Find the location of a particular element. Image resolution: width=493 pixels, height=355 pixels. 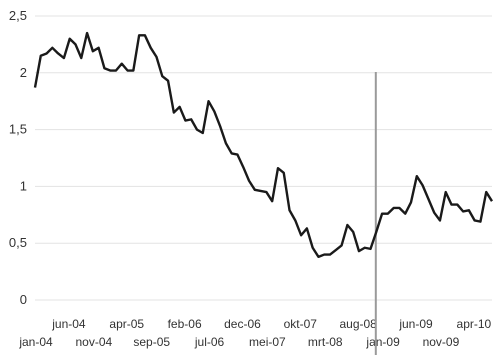

x-tick-label-upper: jun-04 is located at coordinates (68, 324).